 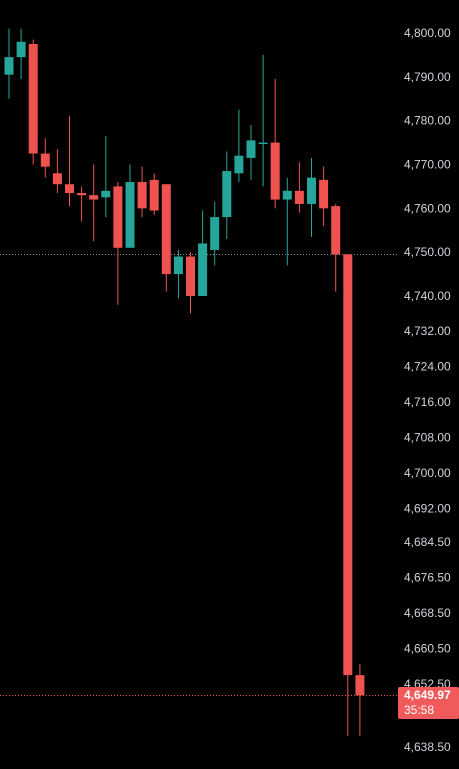 What do you see at coordinates (419, 710) in the screenshot?
I see `candle-countdown: 35:58` at bounding box center [419, 710].